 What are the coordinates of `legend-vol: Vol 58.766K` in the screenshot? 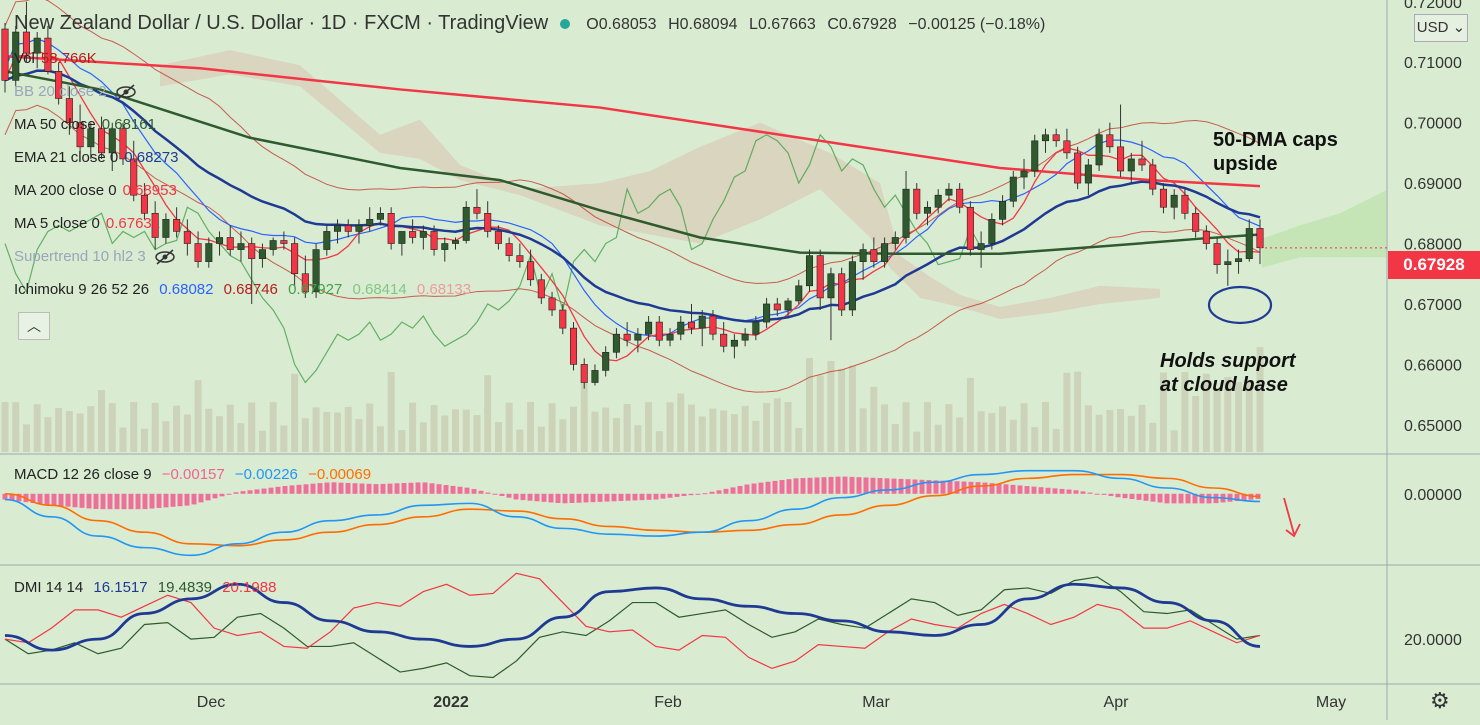 It's located at (55, 58).